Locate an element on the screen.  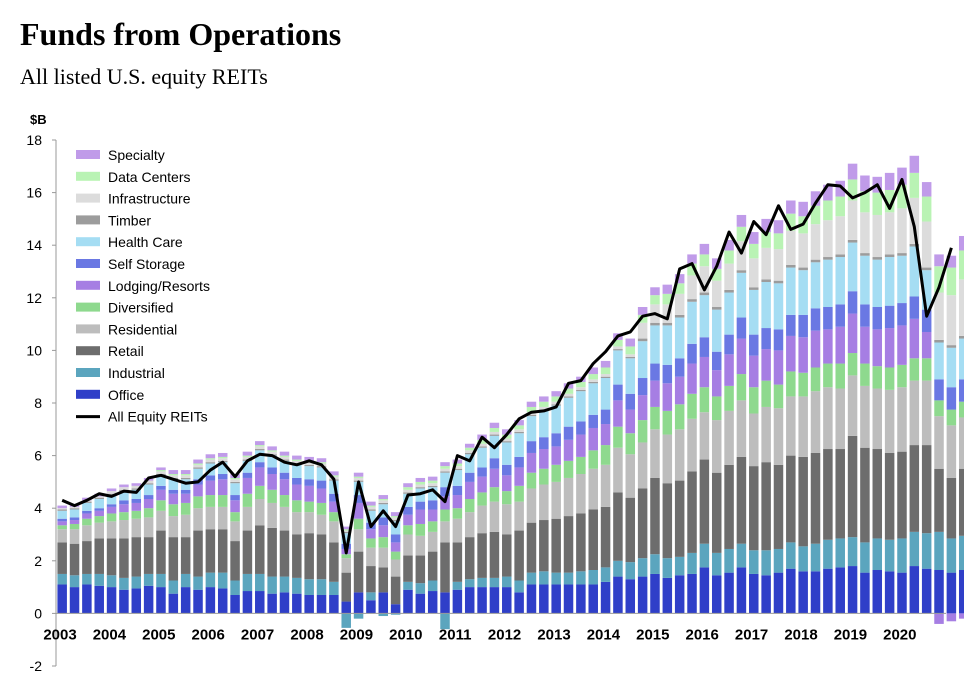
bar-office-q41 is located at coordinates (568, 599).